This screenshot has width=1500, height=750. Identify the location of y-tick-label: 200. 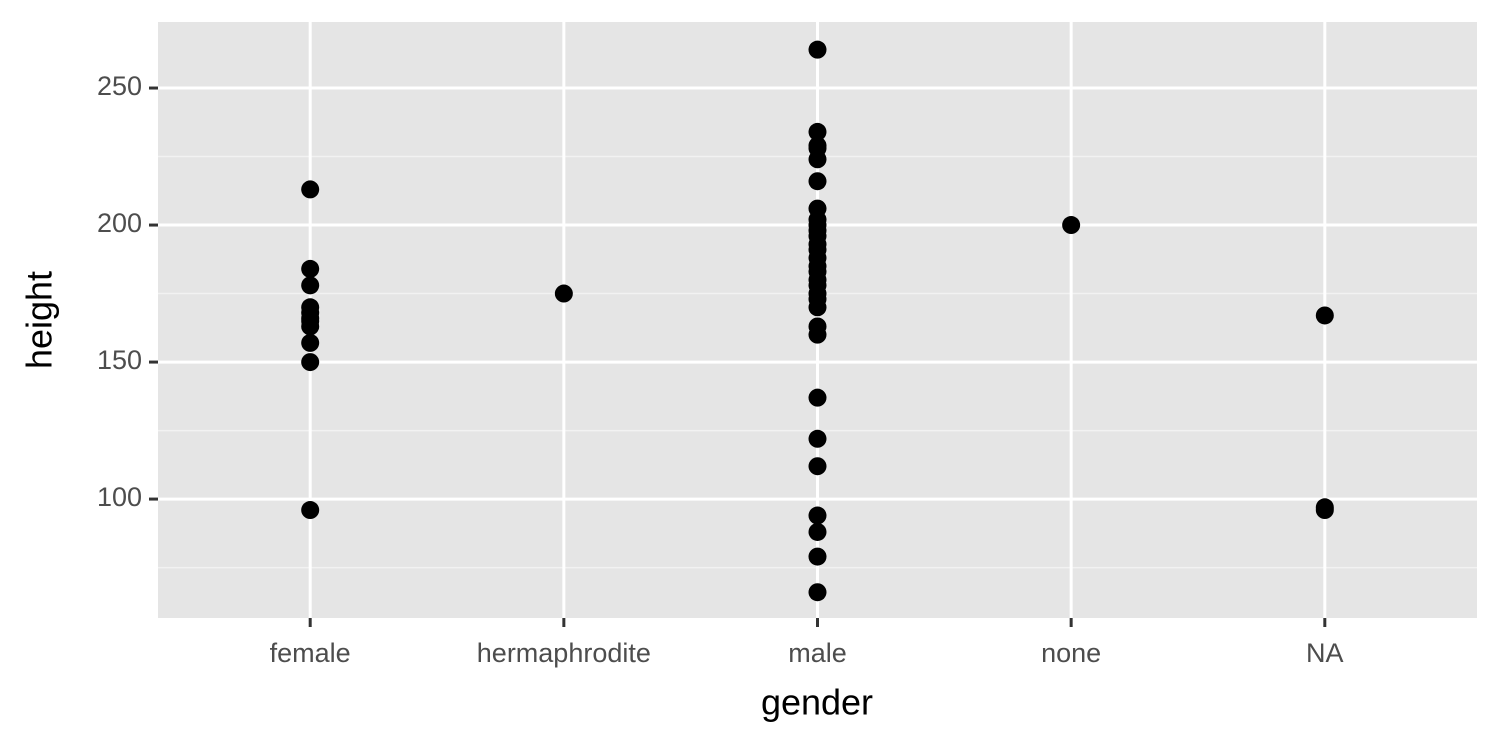
(119, 223).